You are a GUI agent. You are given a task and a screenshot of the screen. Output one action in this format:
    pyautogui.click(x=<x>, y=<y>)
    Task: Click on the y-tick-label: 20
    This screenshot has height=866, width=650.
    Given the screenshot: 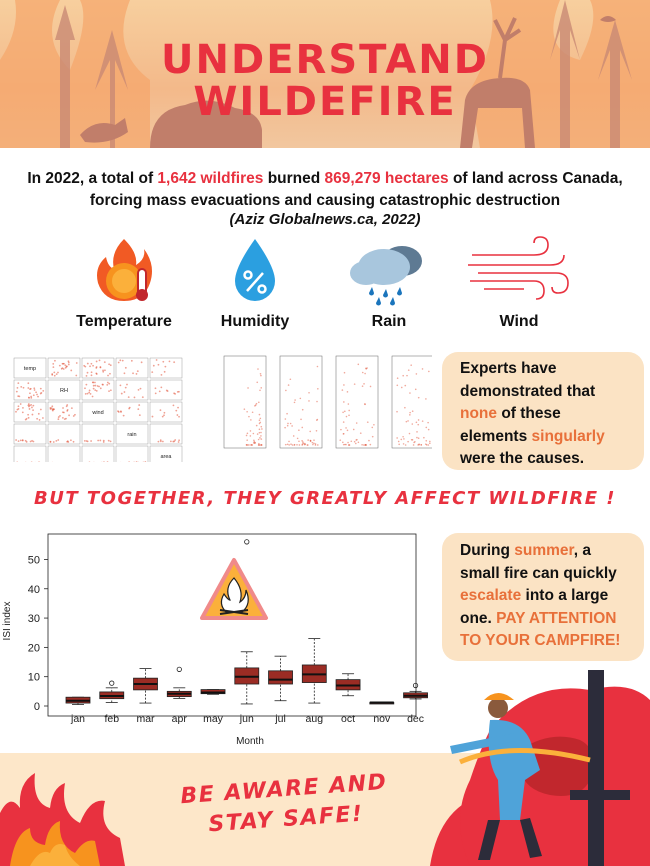 What is the action you would take?
    pyautogui.click(x=34, y=648)
    